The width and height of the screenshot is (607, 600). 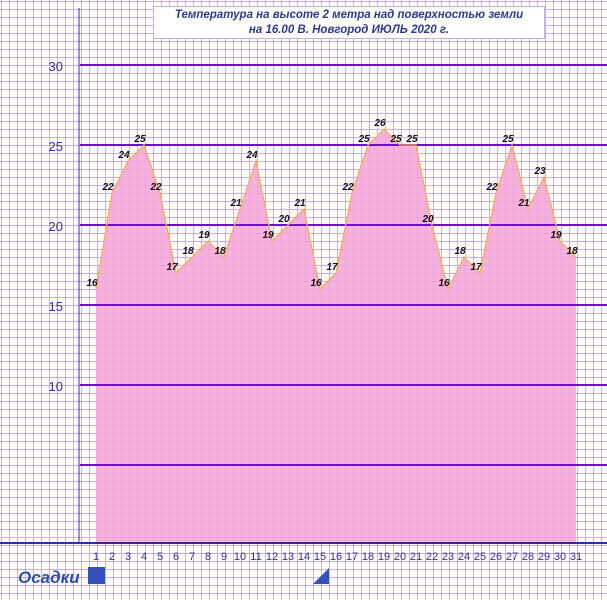 What do you see at coordinates (480, 557) in the screenshot?
I see `x-tick-label: 25` at bounding box center [480, 557].